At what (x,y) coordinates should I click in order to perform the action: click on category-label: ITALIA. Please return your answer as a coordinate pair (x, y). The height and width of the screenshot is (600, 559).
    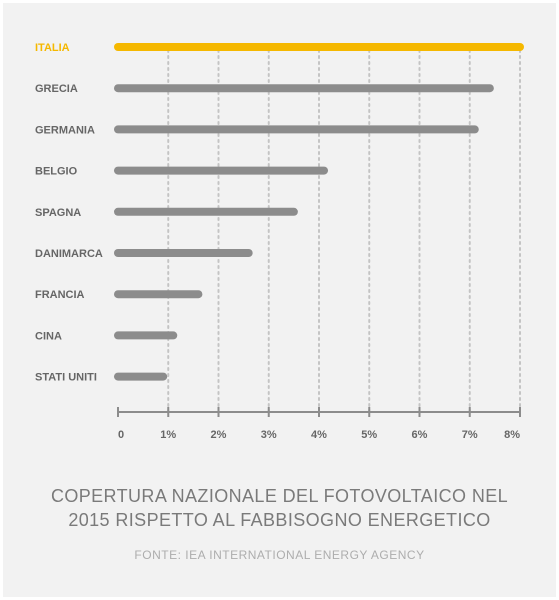
    Looking at the image, I should click on (52, 48).